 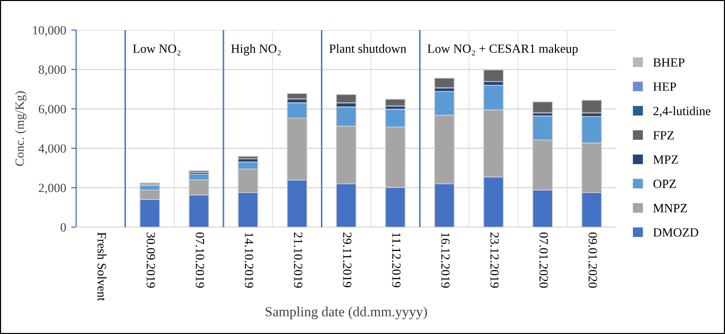 What do you see at coordinates (445, 260) in the screenshot?
I see `x-tick-label: 16.12.2019` at bounding box center [445, 260].